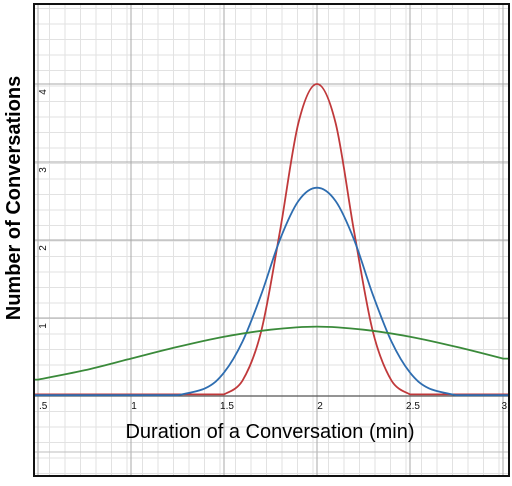  I want to click on x-tick-label: 1, so click(134, 406).